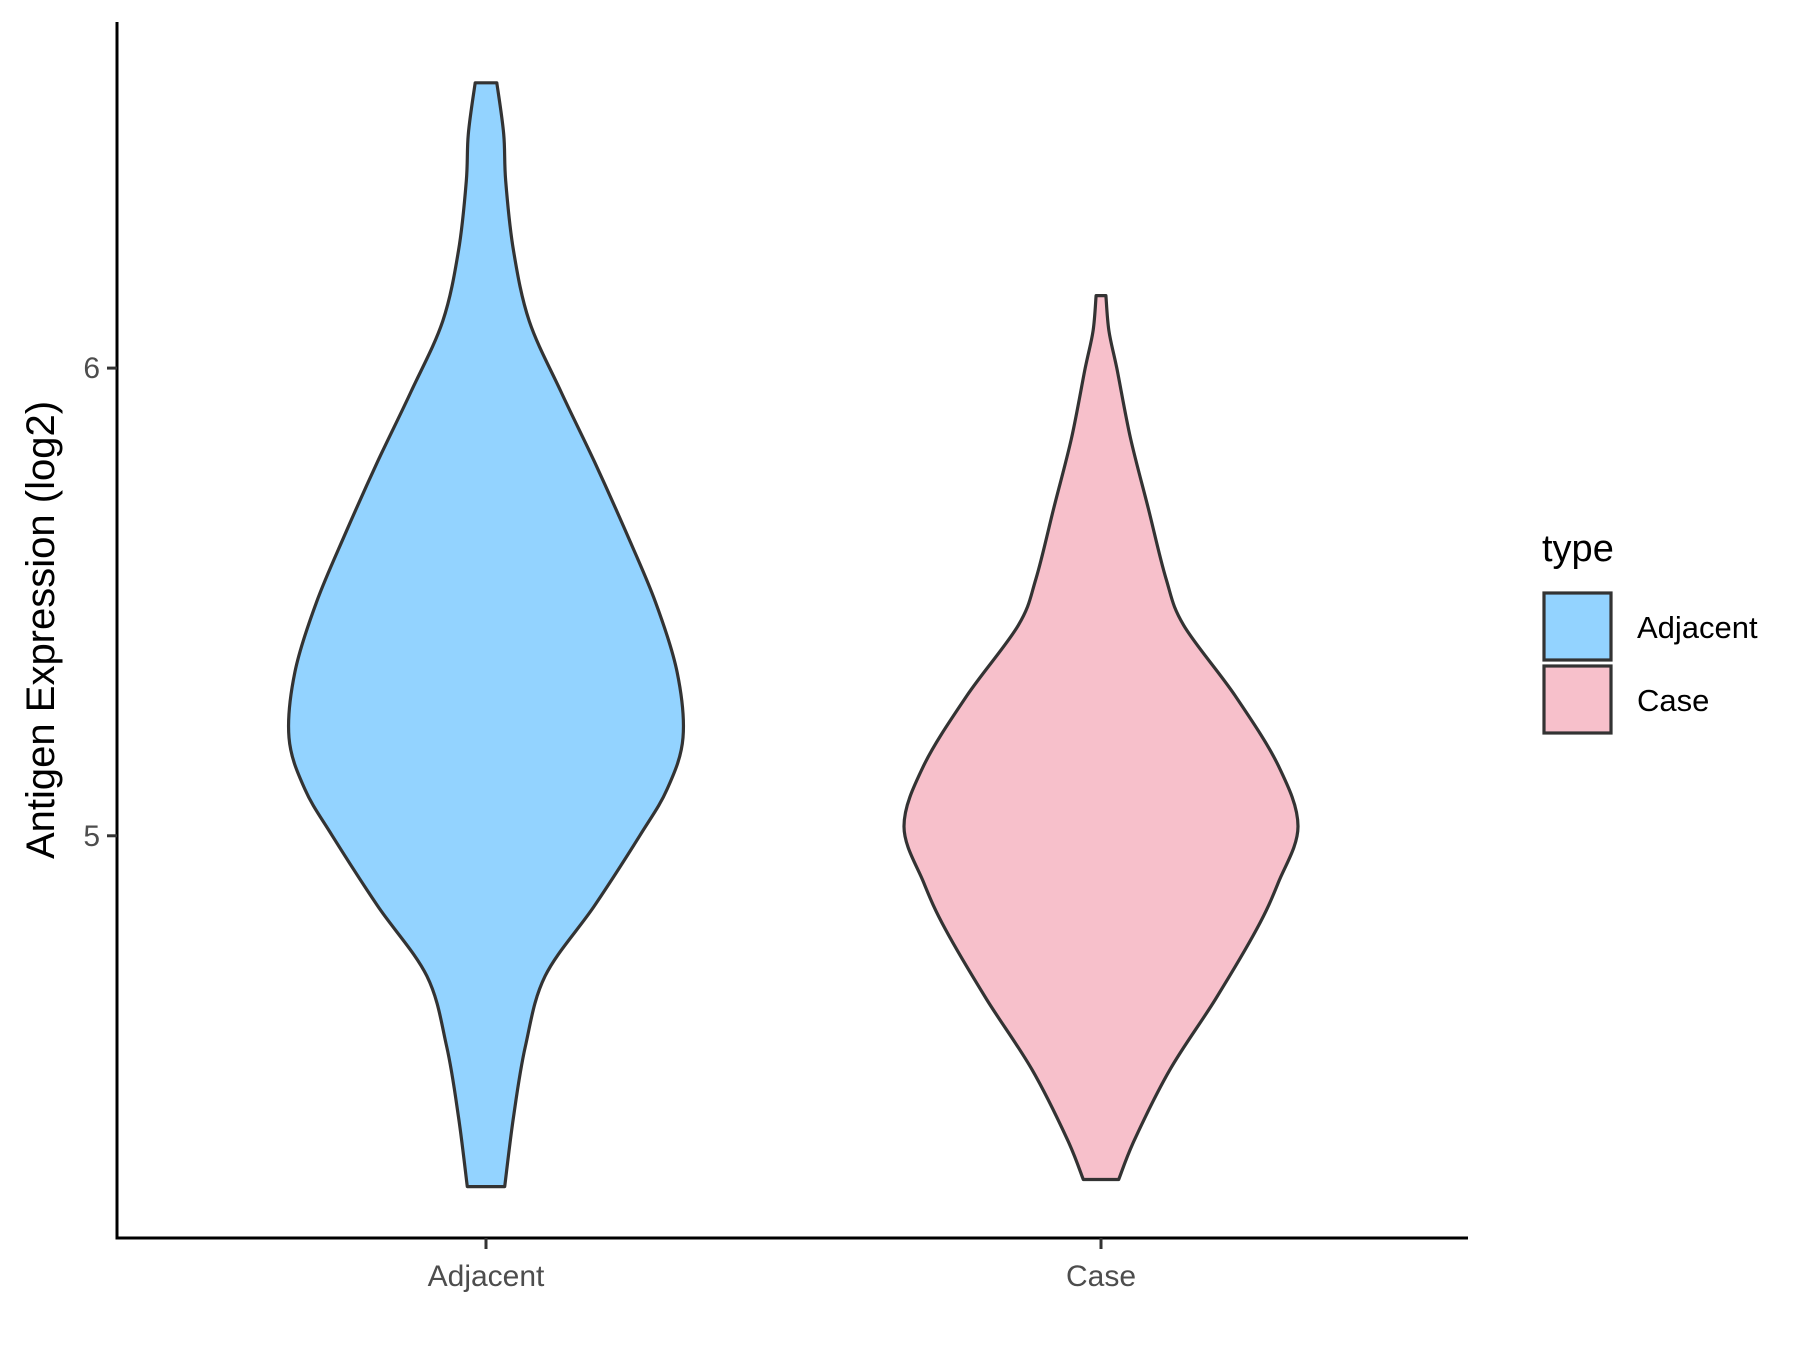  I want to click on legend-label-adjacent: Adjacent, so click(1697, 627).